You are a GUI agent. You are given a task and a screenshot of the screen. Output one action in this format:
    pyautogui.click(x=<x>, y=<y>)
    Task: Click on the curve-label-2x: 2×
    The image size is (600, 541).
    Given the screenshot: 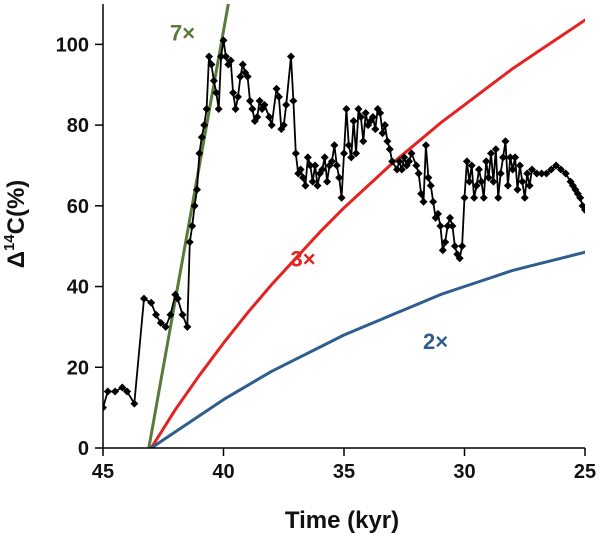 What is the action you would take?
    pyautogui.click(x=435, y=341)
    